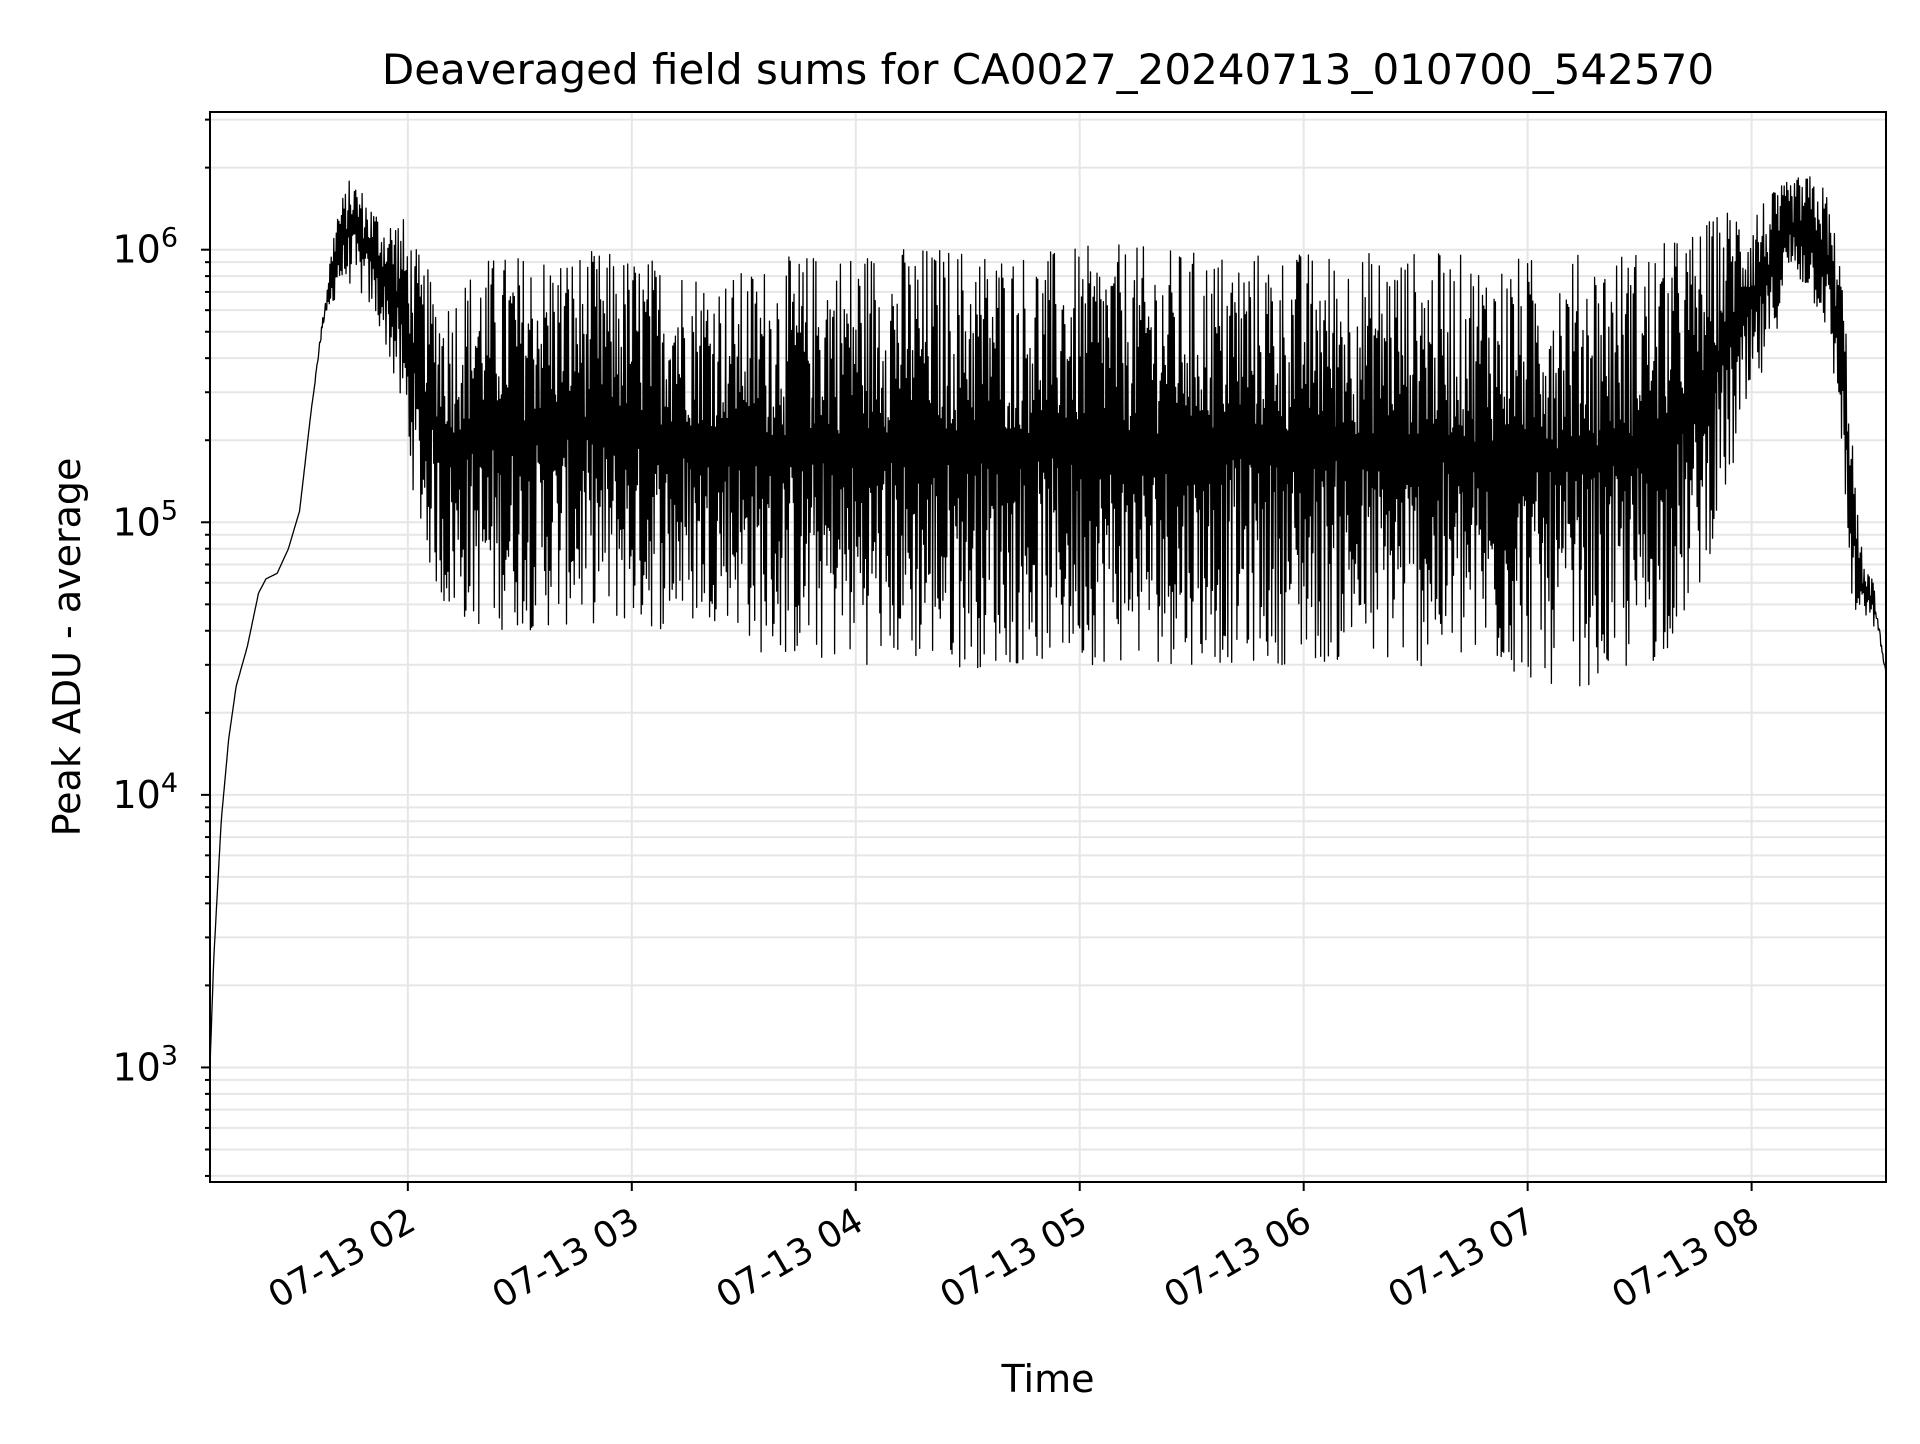 The image size is (1920, 1444). Describe the element at coordinates (169, 510) in the screenshot. I see `y-tick-label-exponent: 5` at that location.